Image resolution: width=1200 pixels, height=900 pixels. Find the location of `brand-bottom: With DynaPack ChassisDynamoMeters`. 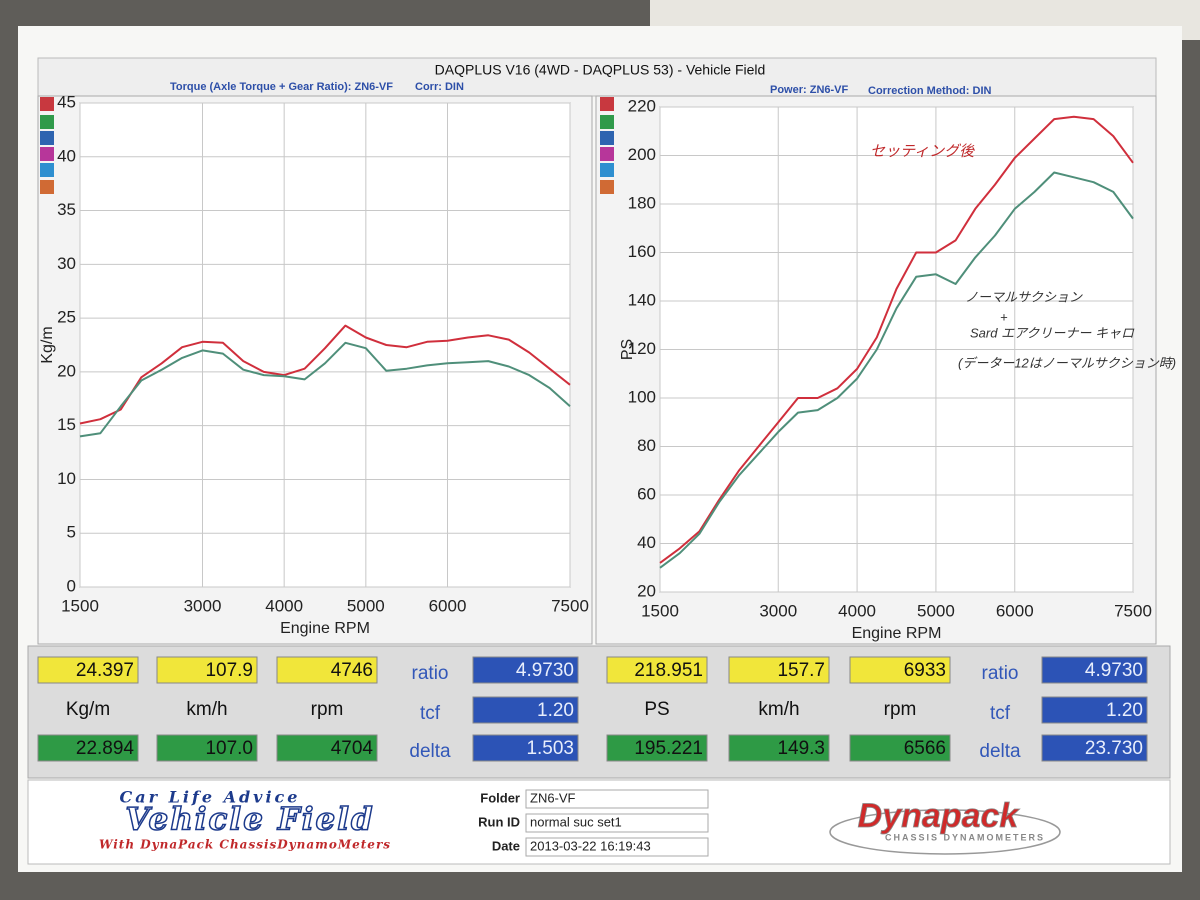

brand-bottom: With DynaPack ChassisDynamoMeters is located at coordinates (245, 845).